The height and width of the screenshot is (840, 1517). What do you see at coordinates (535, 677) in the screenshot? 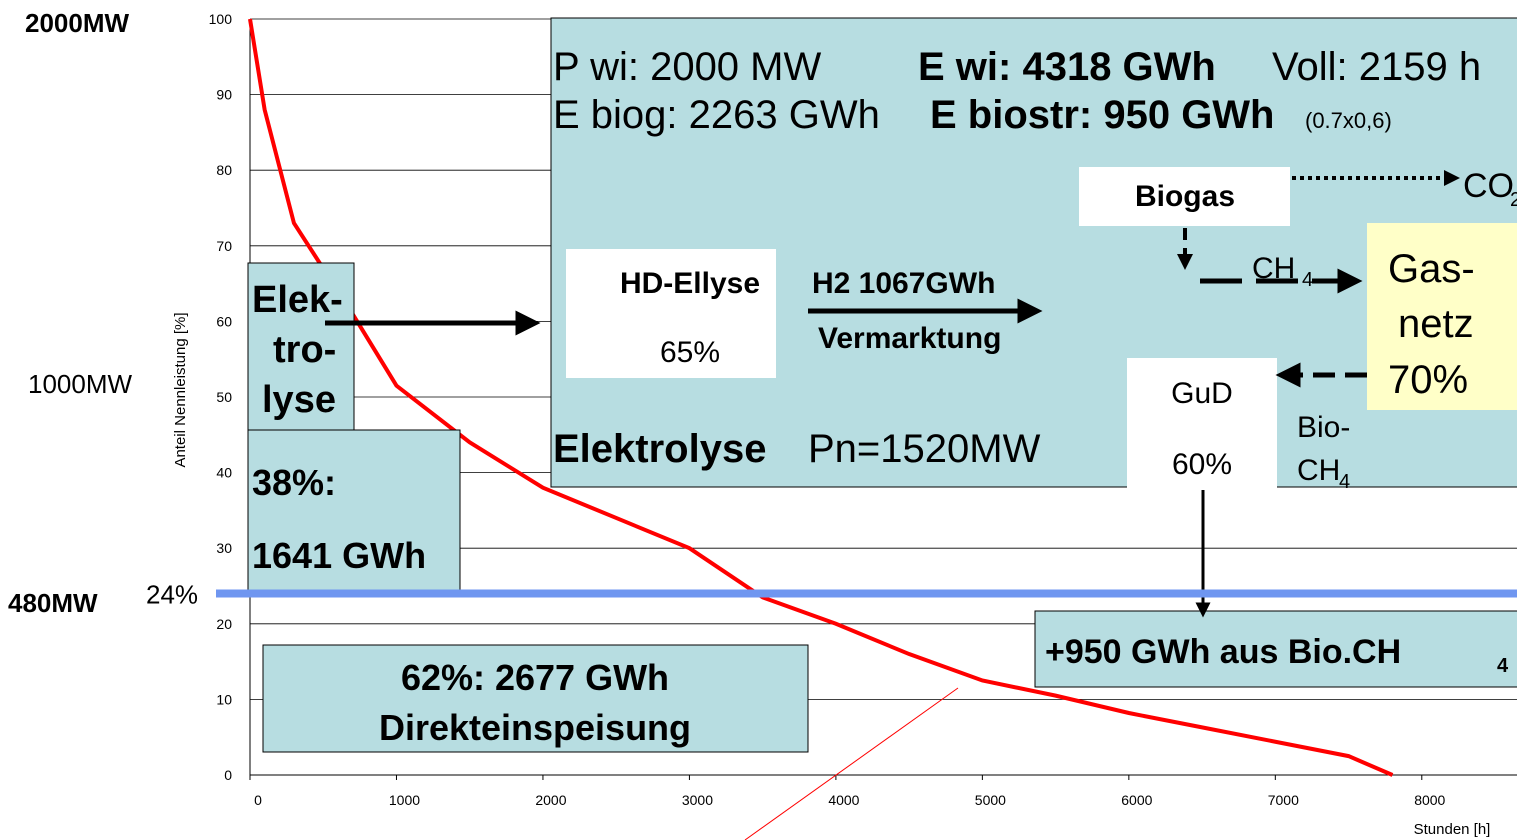
I see `annotation: 62%: 2677 GWh` at bounding box center [535, 677].